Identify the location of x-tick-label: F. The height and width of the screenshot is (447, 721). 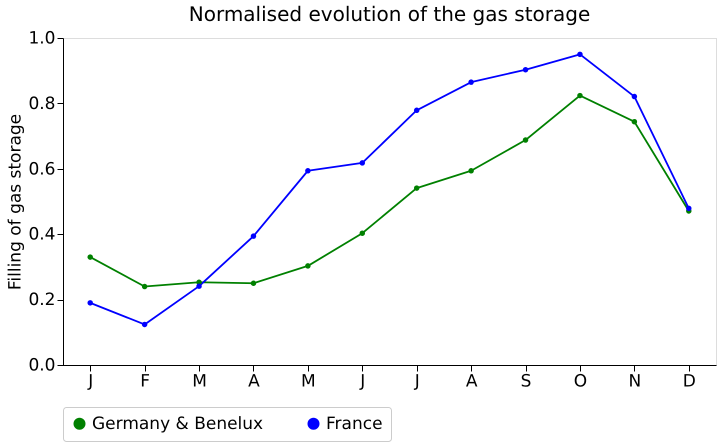
(145, 382).